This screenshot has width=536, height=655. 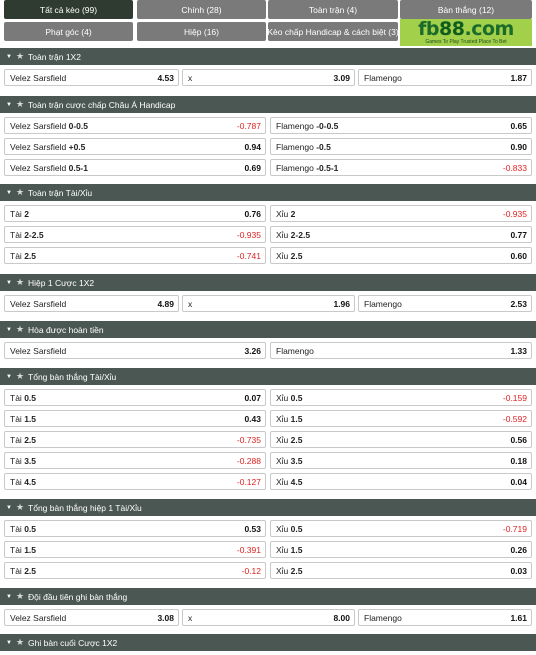 I want to click on section-header: ▼ ★ Tổng bàn thắng hiệp 1 Tài/Xỉu, so click(x=268, y=507).